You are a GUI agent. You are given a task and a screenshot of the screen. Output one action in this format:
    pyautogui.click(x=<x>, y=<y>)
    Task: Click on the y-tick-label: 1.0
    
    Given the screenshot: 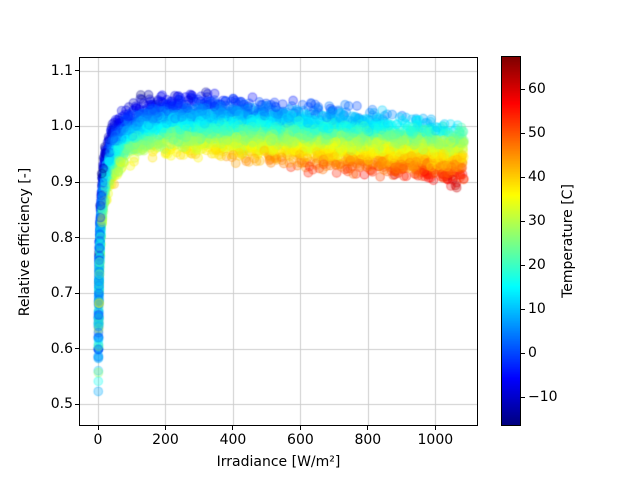 What is the action you would take?
    pyautogui.click(x=61, y=126)
    